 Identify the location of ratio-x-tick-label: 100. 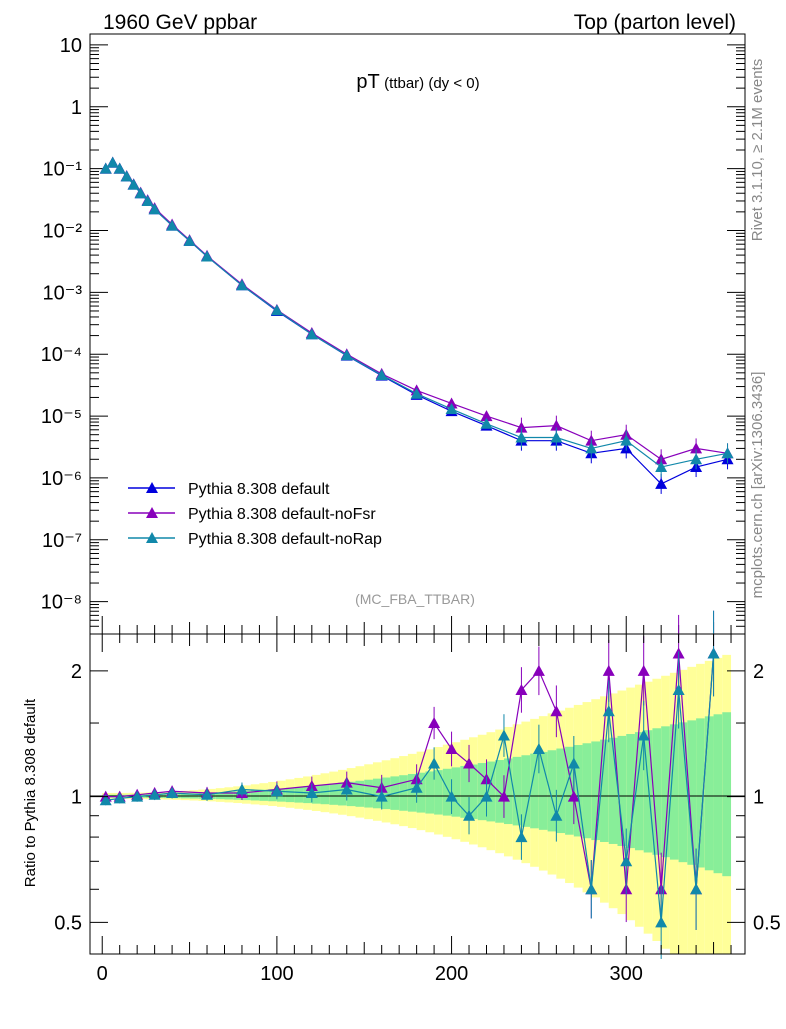
(276, 974).